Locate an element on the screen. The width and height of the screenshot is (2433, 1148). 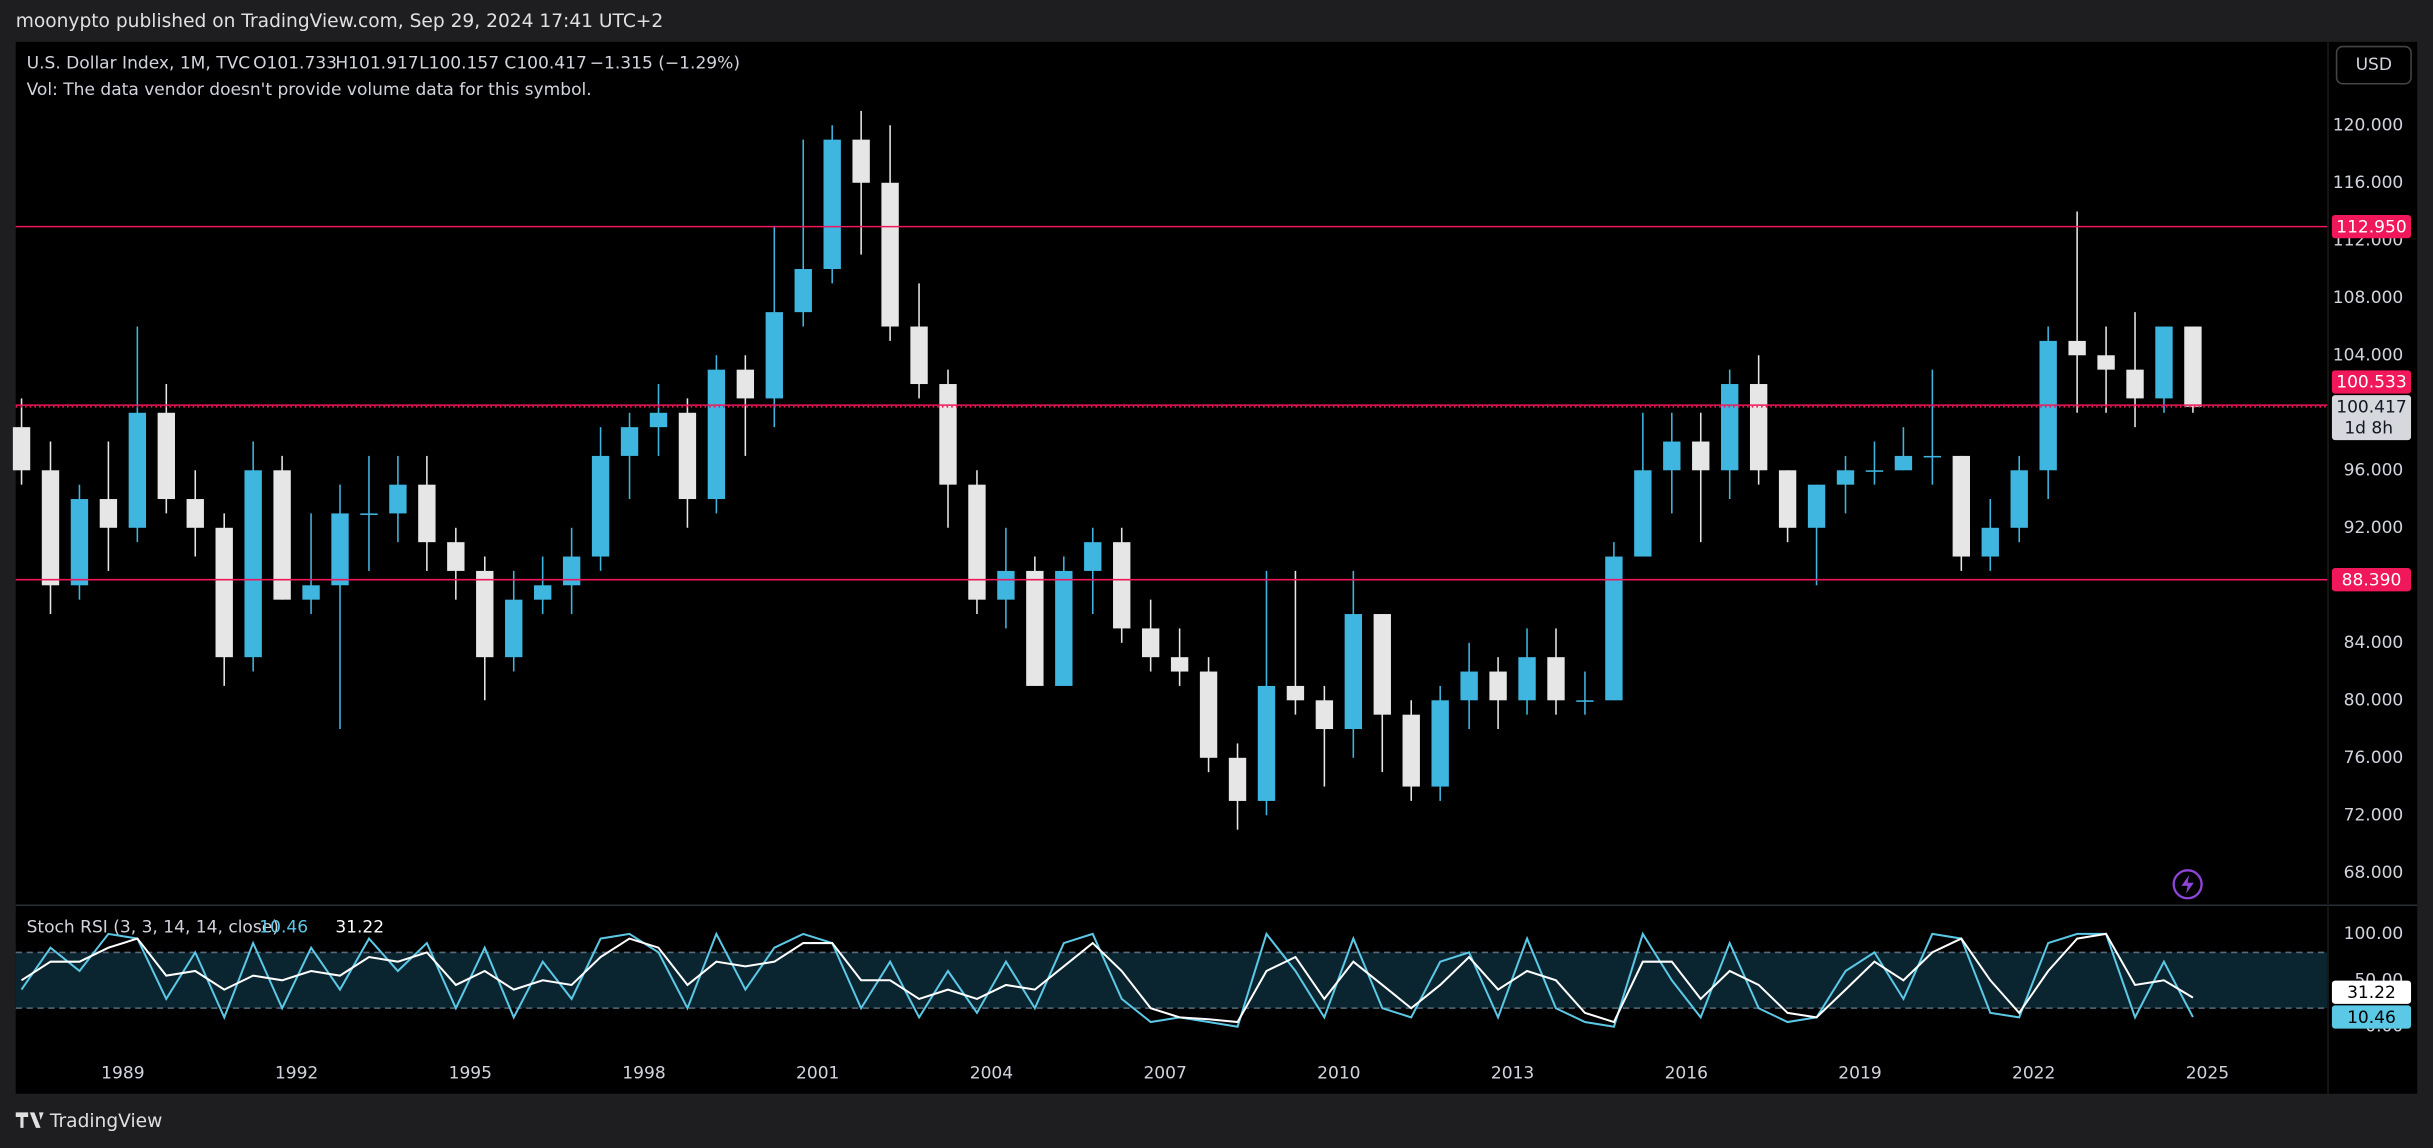
stoch-title: Stoch RSI (3, 3, 14, 14, close) is located at coordinates (153, 928).